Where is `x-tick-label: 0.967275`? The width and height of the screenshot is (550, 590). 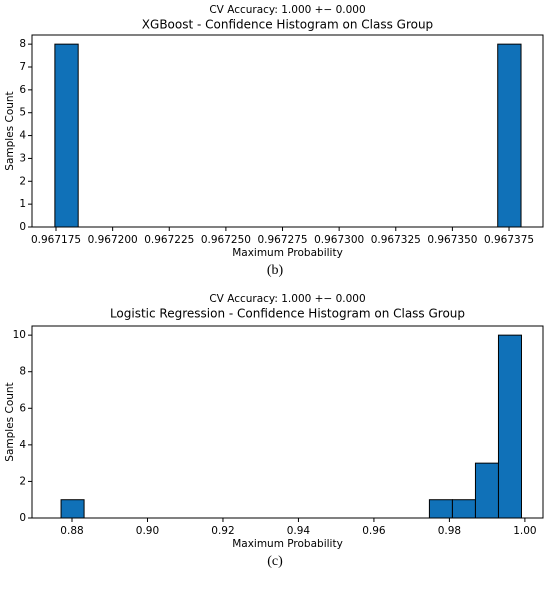
x-tick-label: 0.967275 is located at coordinates (282, 240).